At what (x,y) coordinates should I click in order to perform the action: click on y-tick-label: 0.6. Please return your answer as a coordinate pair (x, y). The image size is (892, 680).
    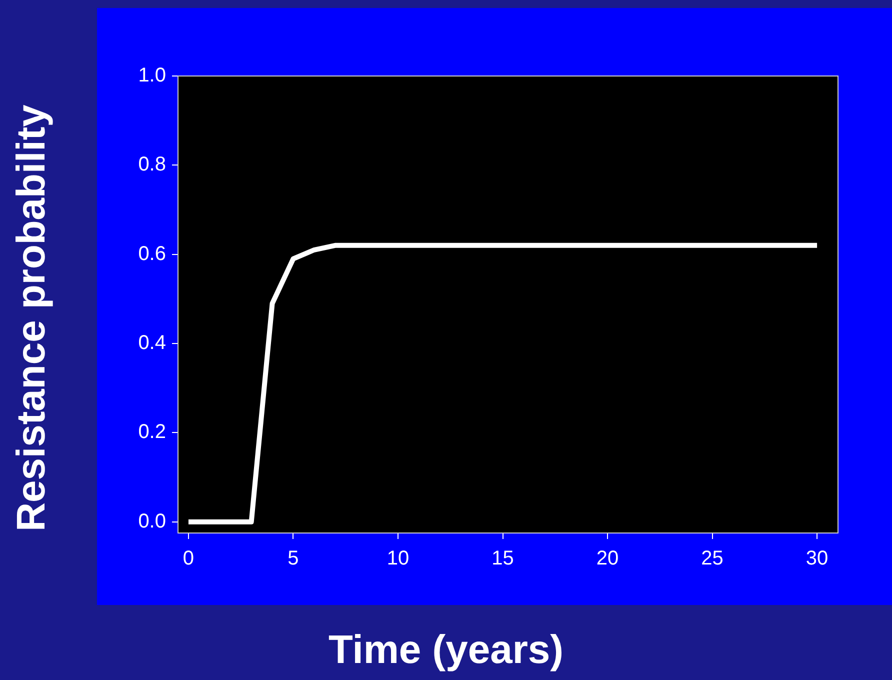
    Looking at the image, I should click on (152, 253).